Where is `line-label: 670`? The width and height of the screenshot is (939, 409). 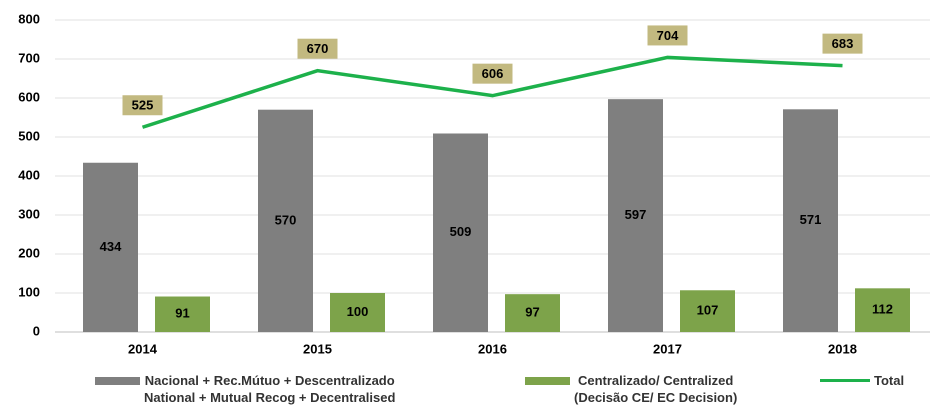
line-label: 670 is located at coordinates (318, 48).